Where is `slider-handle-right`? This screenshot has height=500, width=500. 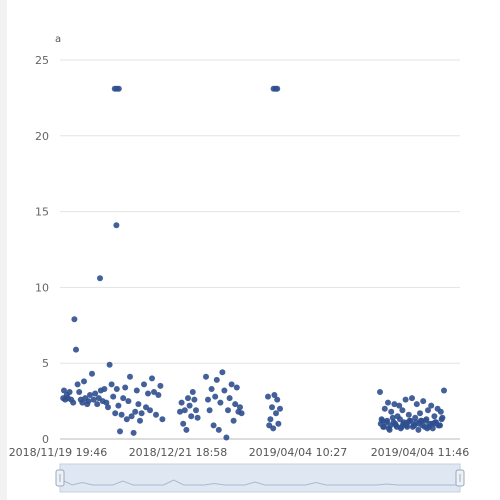
slider-handle-right is located at coordinates (460, 478).